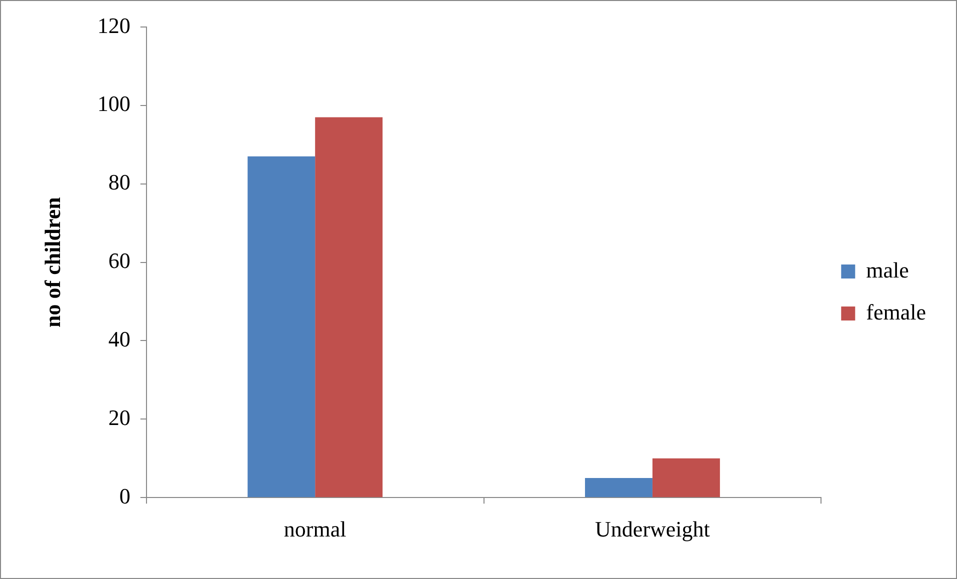  What do you see at coordinates (119, 339) in the screenshot?
I see `y-tick-label: 40` at bounding box center [119, 339].